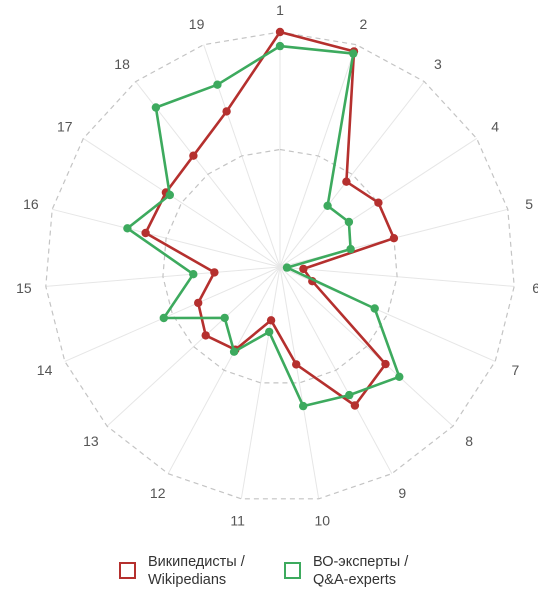 This screenshot has height=603, width=538. What do you see at coordinates (516, 370) in the screenshot?
I see `axis-label-7: 7` at bounding box center [516, 370].